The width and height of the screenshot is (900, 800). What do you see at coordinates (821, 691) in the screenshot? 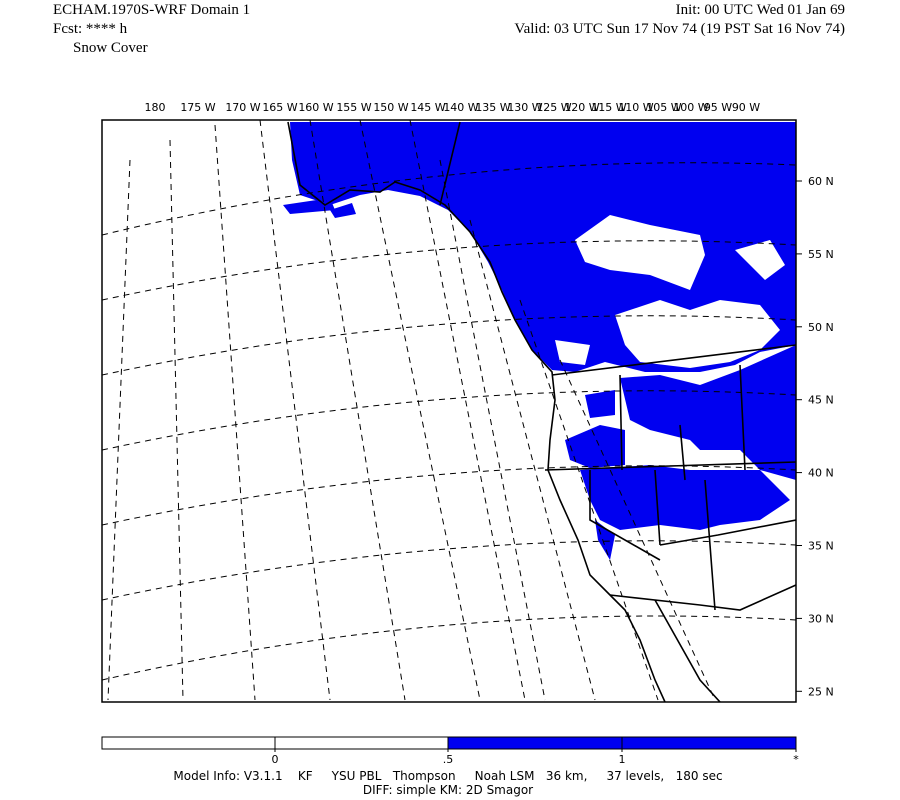
I see `lat-label: 25 N` at bounding box center [821, 691].